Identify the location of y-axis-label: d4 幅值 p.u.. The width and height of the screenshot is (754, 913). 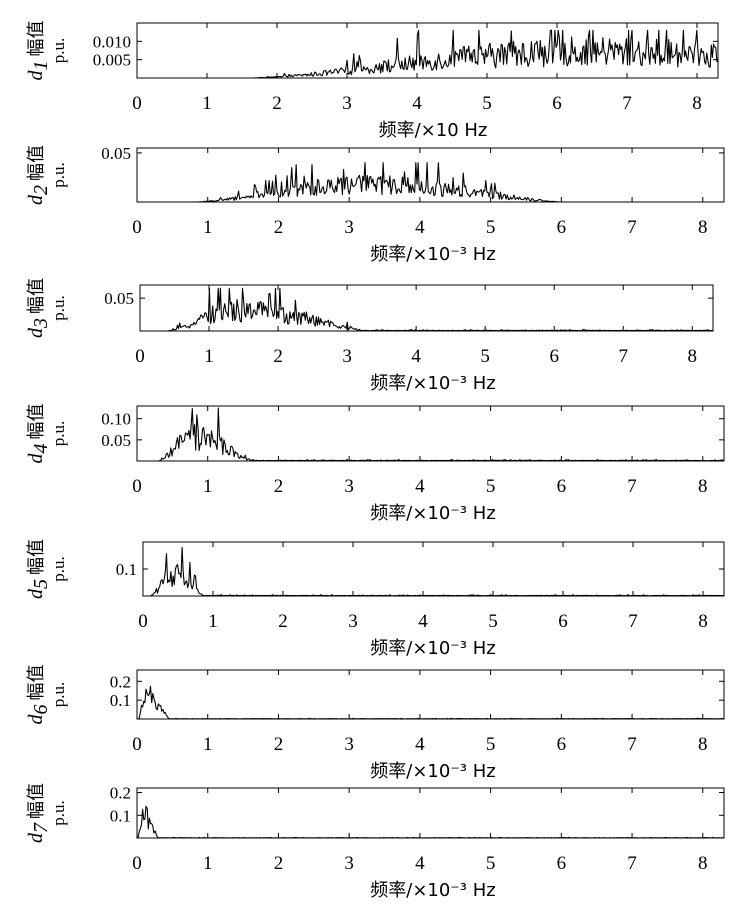
(46, 434).